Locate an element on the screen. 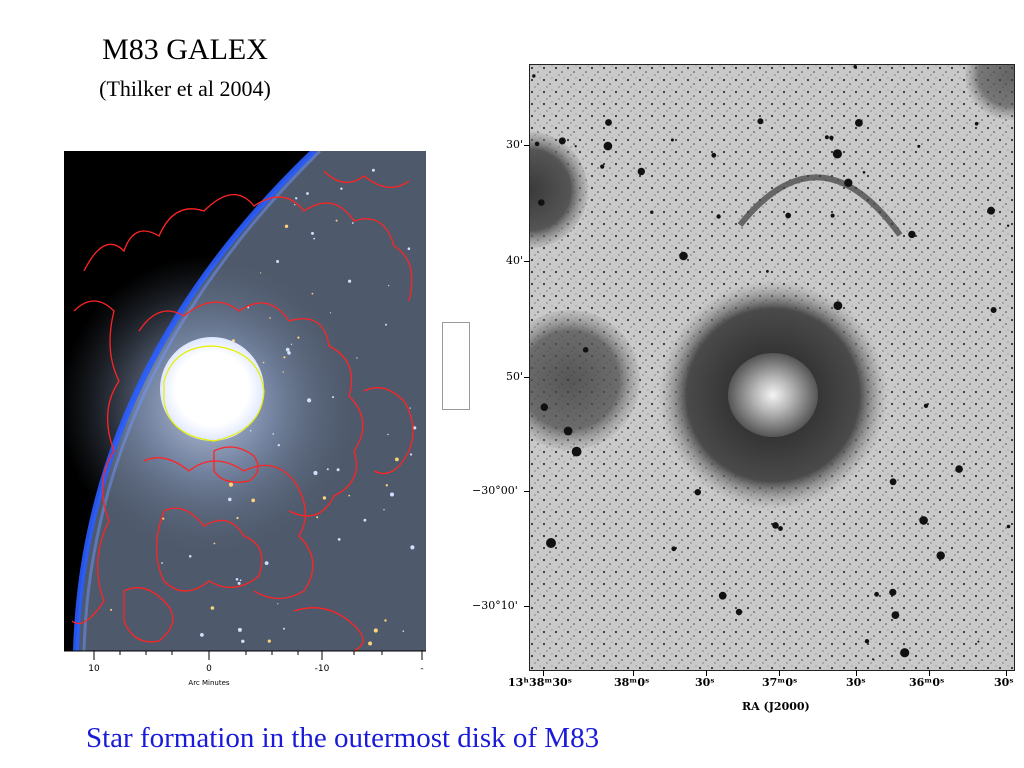  ra-label: 36ᵐ0ˢ is located at coordinates (927, 682).